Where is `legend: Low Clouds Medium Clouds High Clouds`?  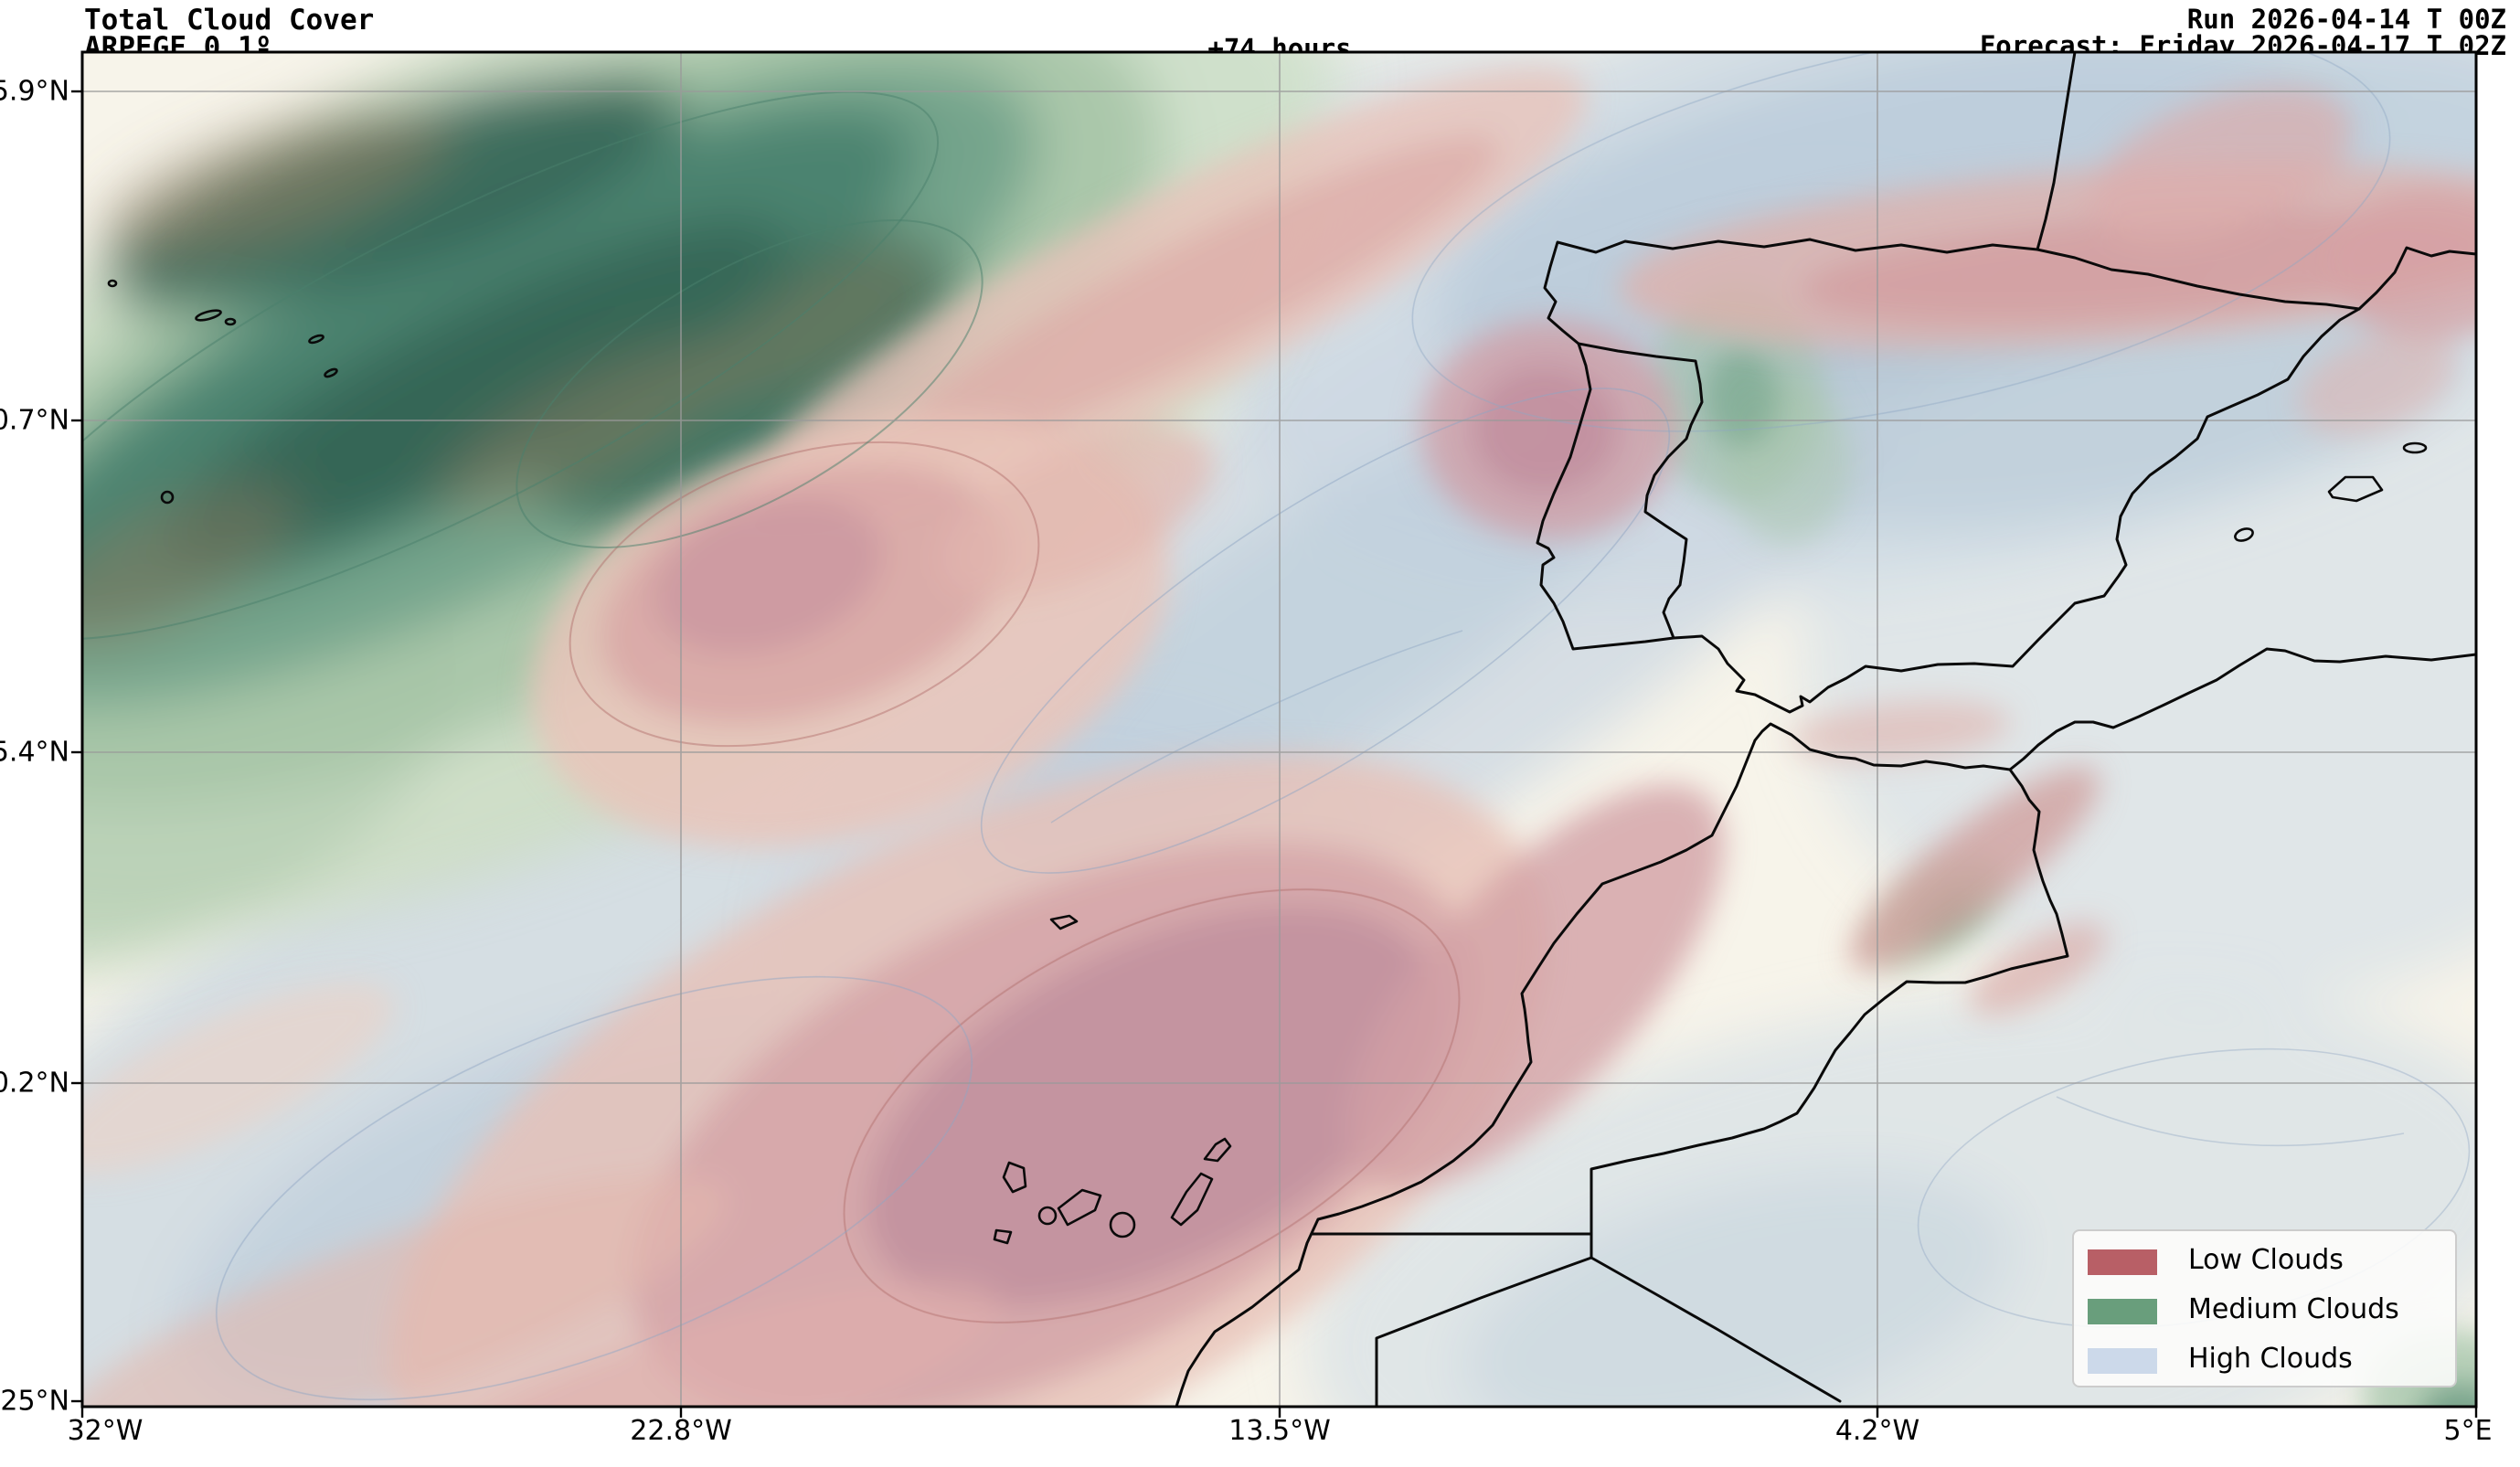 legend: Low Clouds Medium Clouds High Clouds is located at coordinates (2265, 1308).